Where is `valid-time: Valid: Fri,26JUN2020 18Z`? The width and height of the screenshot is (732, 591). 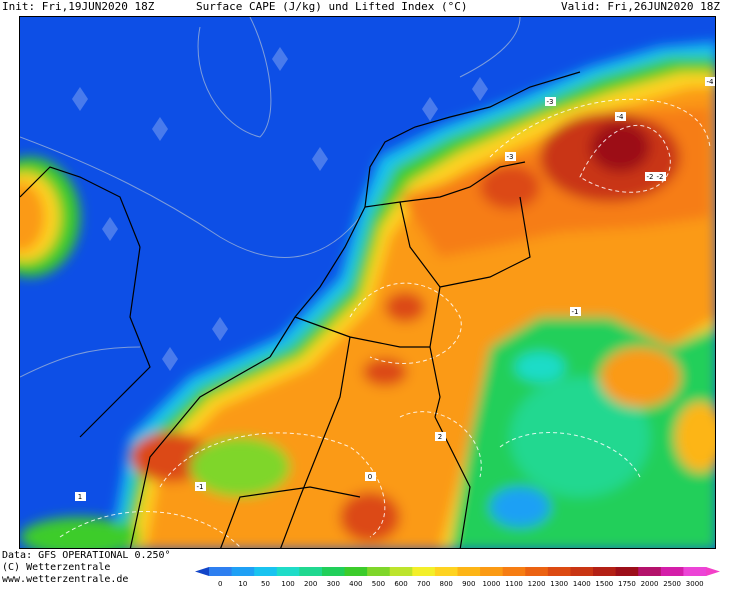 valid-time: Valid: Fri,26JUN2020 18Z is located at coordinates (640, 6).